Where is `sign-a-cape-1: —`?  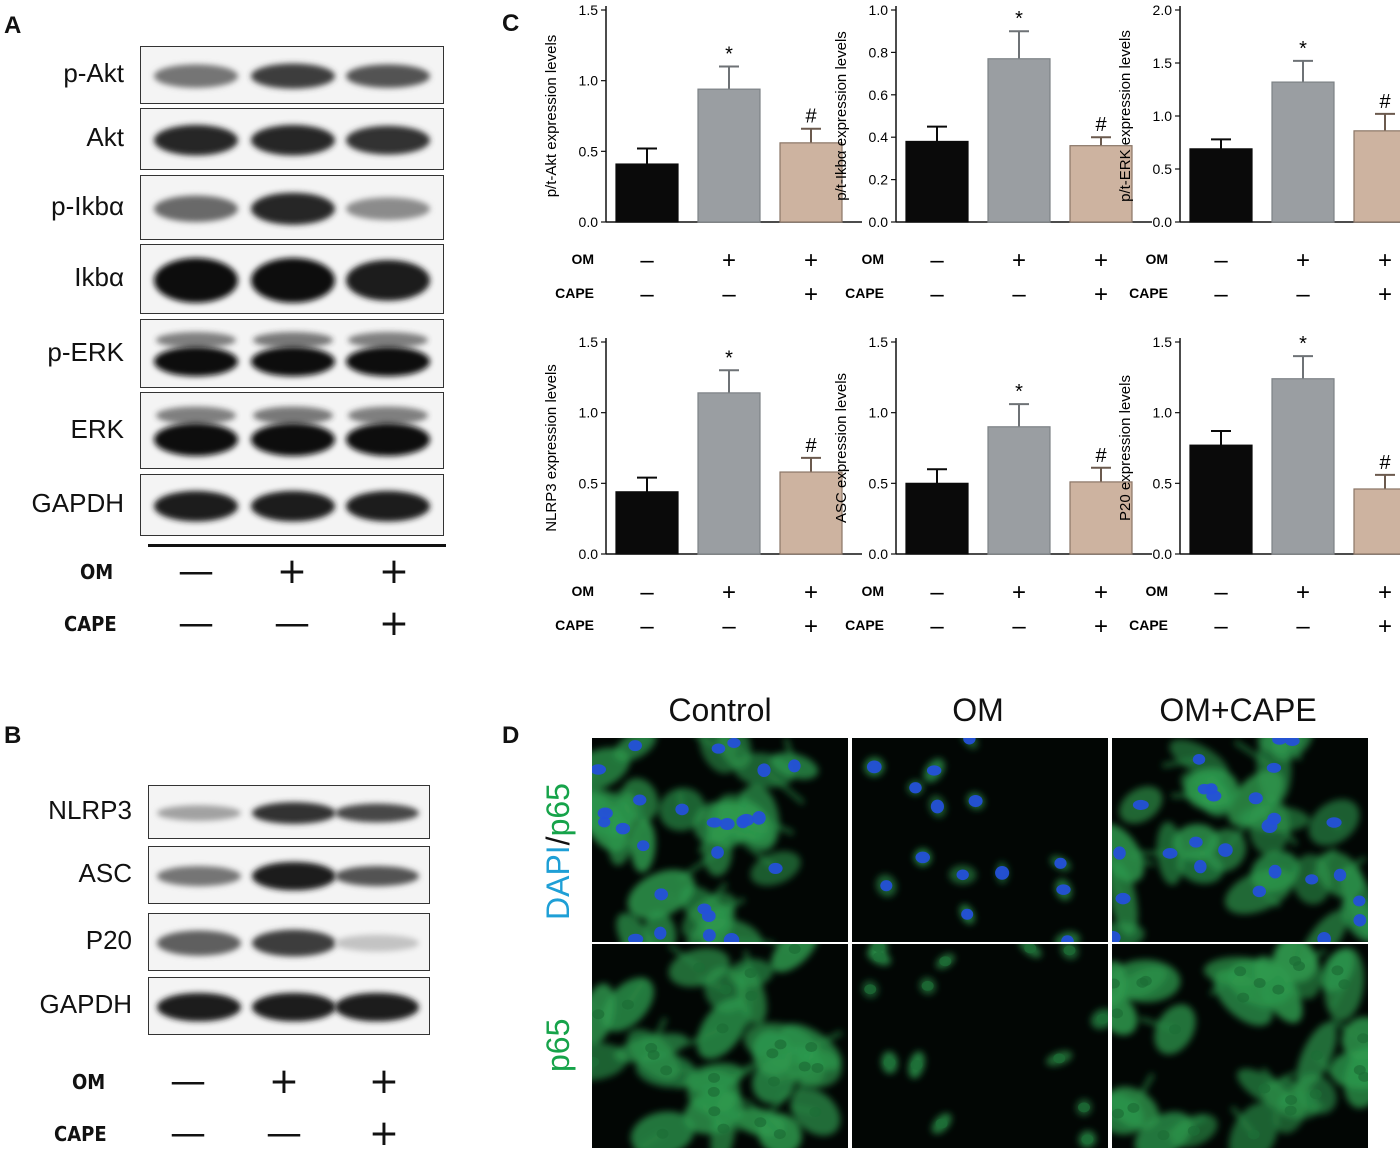
sign-a-cape-1: — is located at coordinates (196, 623).